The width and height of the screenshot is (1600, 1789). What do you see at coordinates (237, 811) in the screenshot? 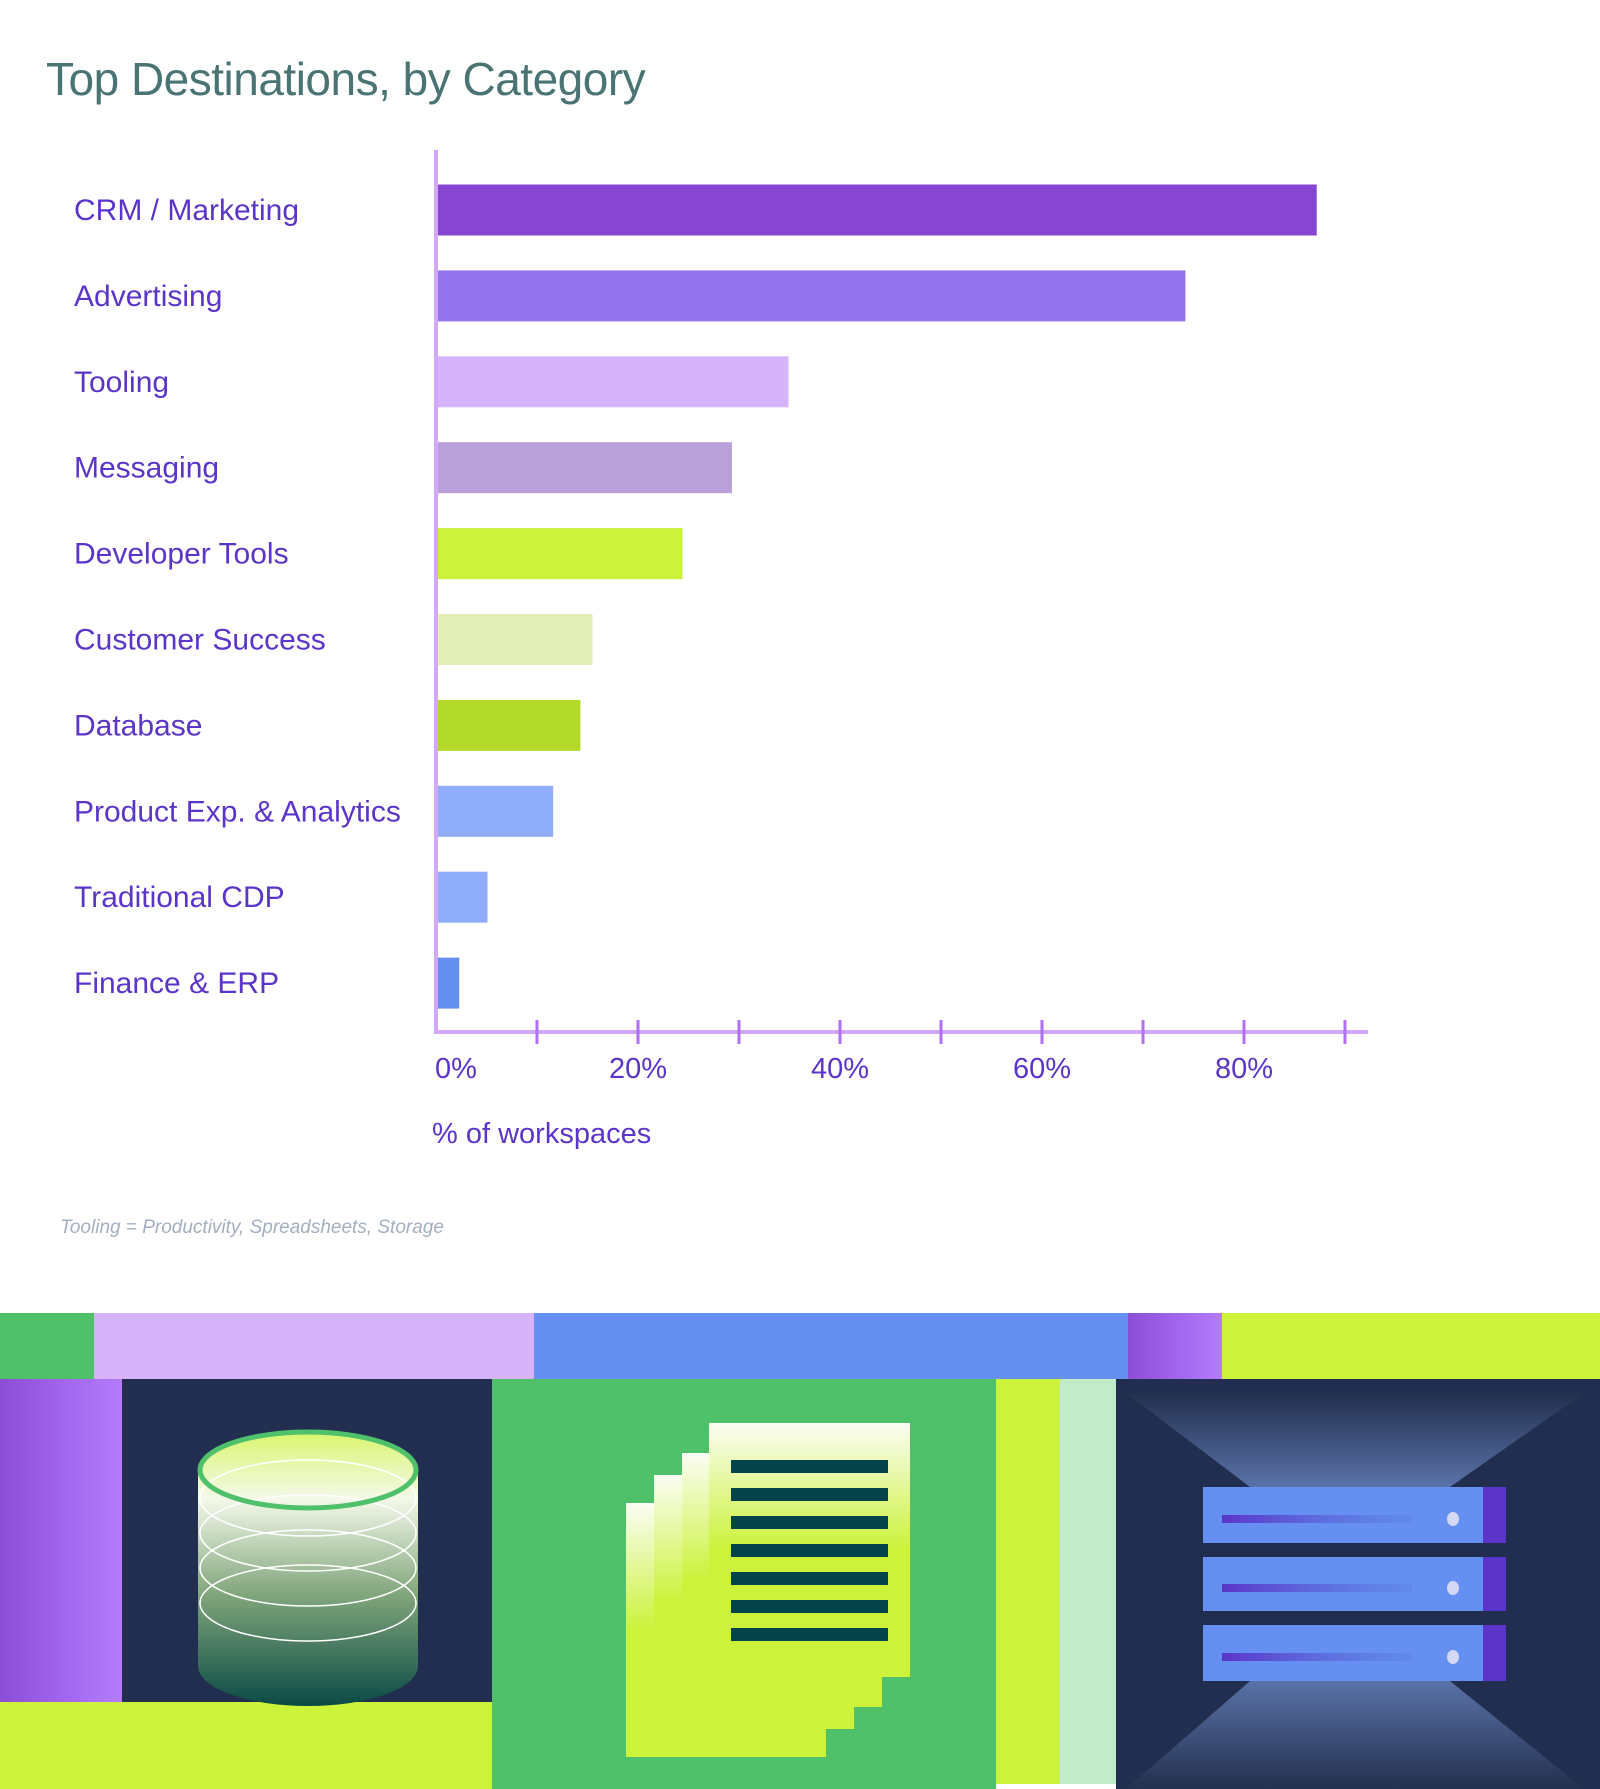
I see `category-label: Product Exp. & Analytics` at bounding box center [237, 811].